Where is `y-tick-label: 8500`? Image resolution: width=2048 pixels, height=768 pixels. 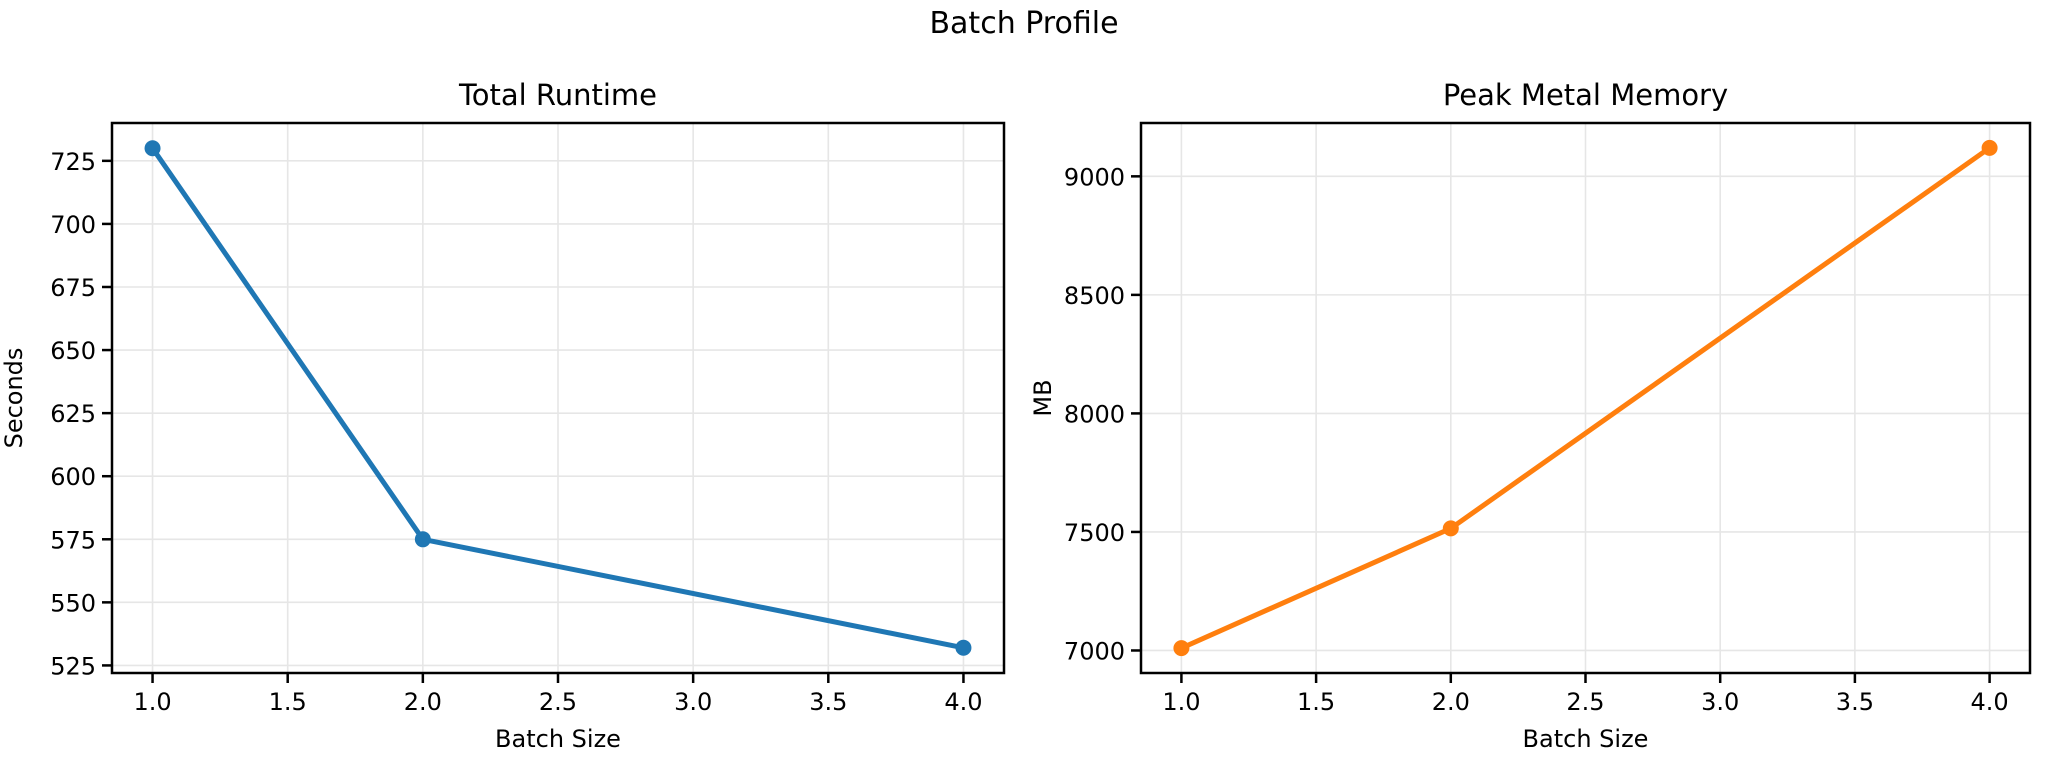
y-tick-label: 8500 is located at coordinates (1094, 296).